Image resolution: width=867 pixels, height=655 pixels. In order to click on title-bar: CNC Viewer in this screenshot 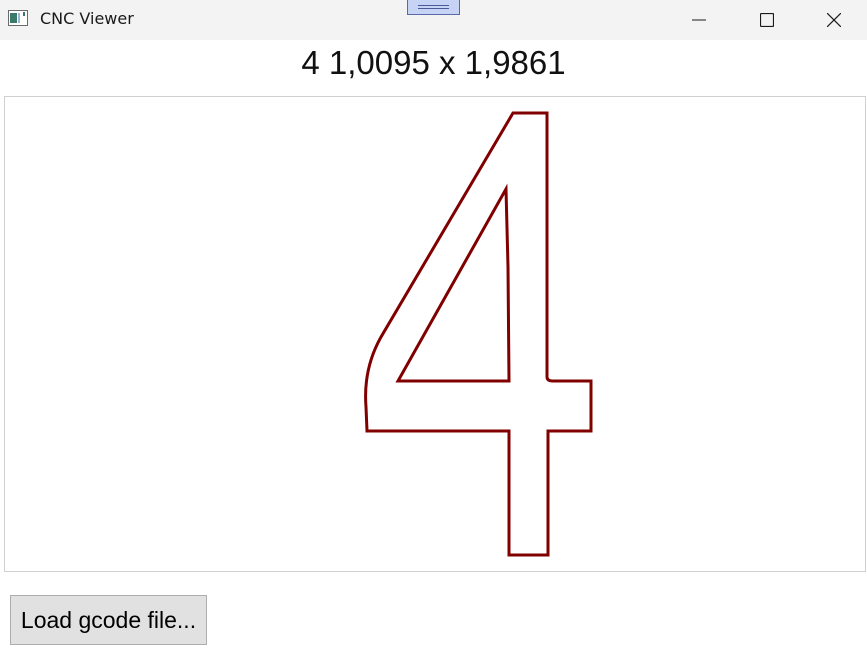, I will do `click(433, 20)`.